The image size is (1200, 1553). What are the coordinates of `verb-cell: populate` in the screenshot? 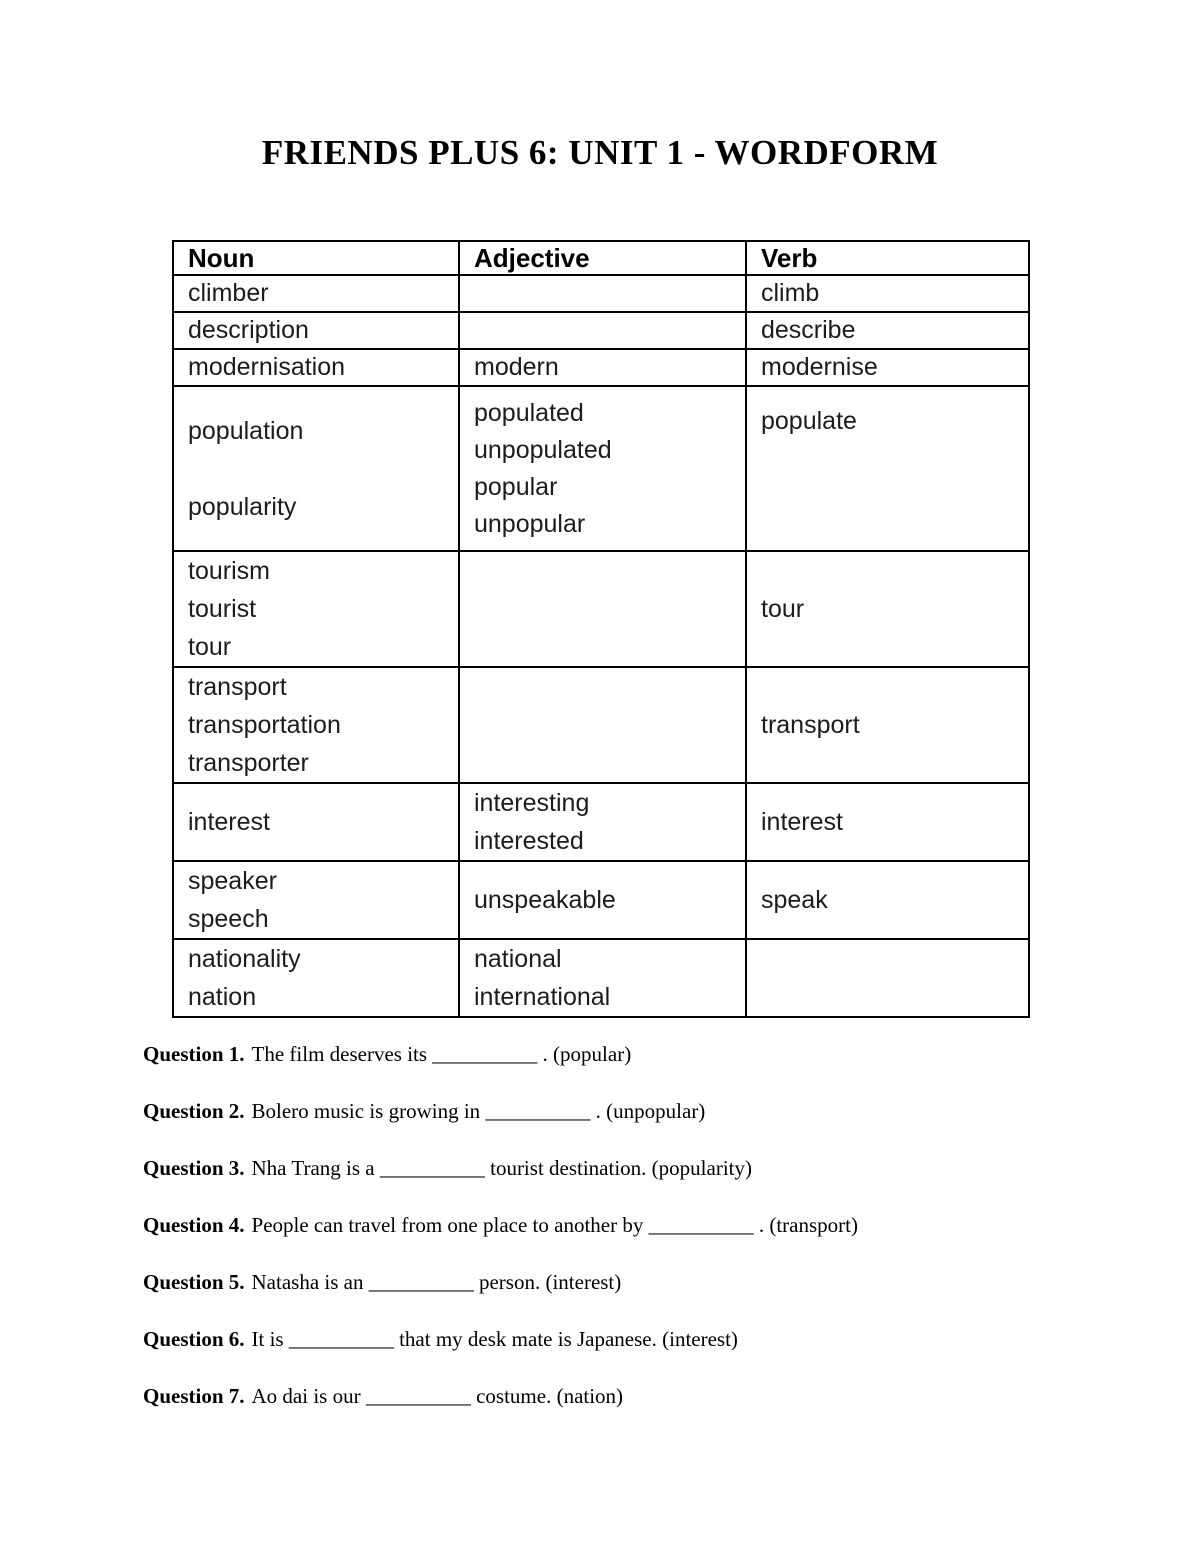 It's located at (887, 468).